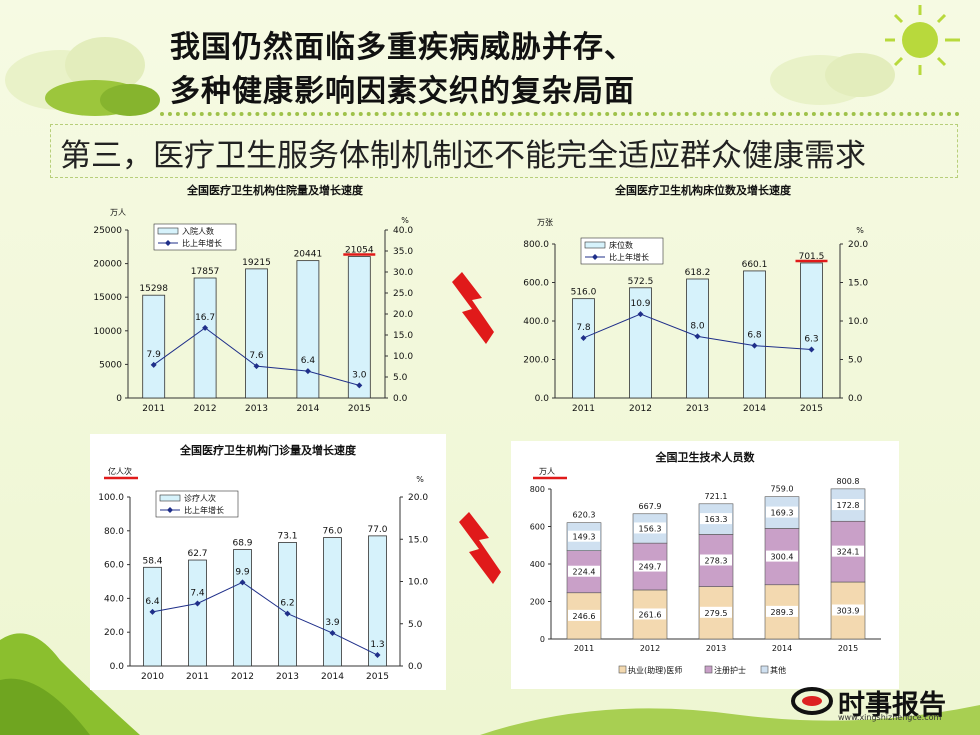  I want to click on y-tick-label: 800, so click(537, 489).